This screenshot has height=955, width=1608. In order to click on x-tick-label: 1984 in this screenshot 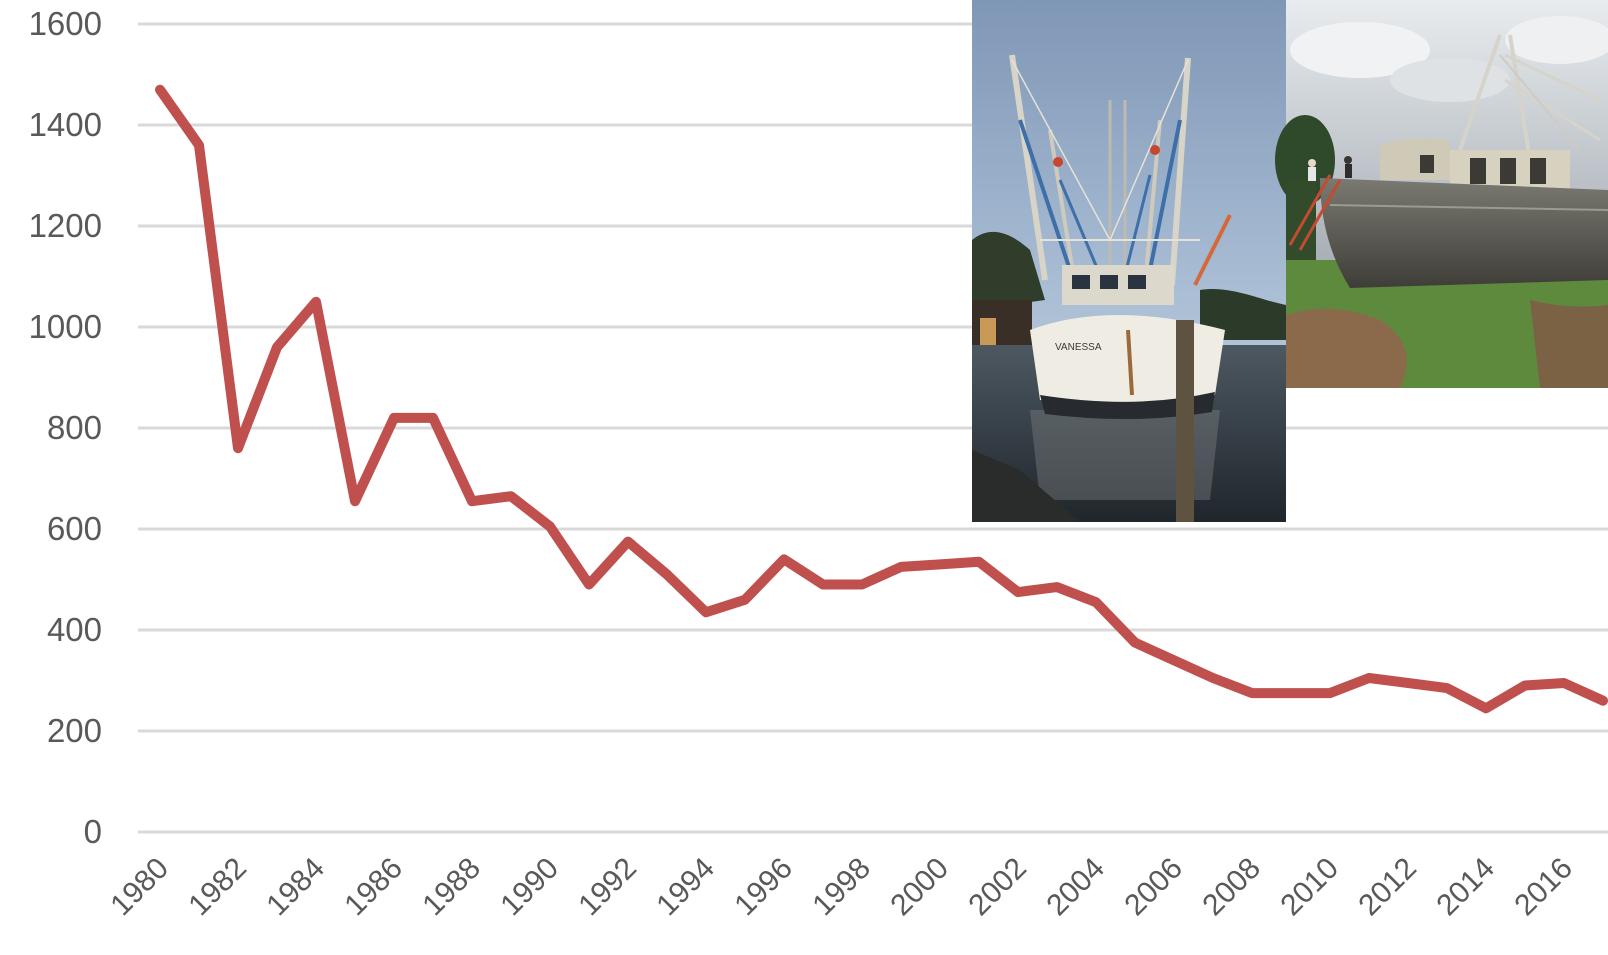, I will do `click(295, 887)`.